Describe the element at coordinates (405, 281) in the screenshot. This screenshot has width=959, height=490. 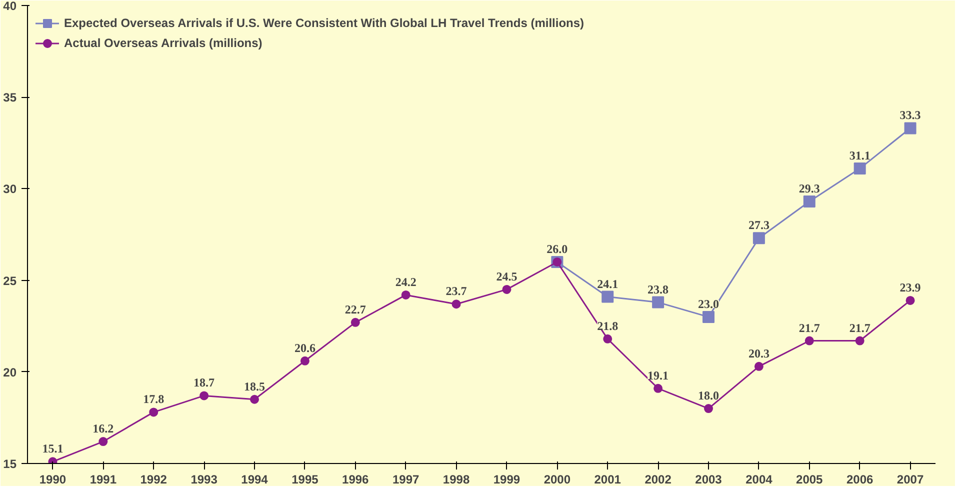
I see `data-label: 24.2` at that location.